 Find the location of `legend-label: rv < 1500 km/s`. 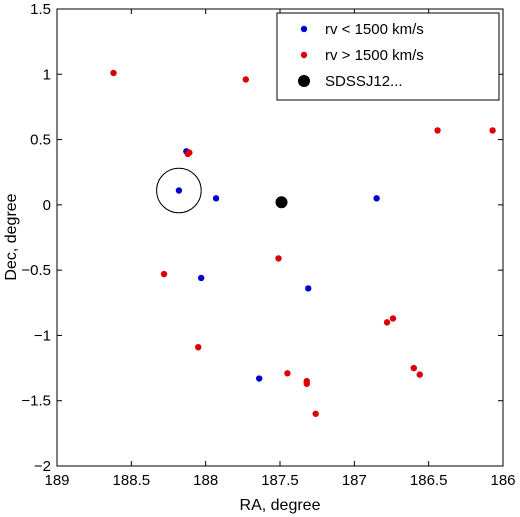

legend-label: rv < 1500 km/s is located at coordinates (374, 29).